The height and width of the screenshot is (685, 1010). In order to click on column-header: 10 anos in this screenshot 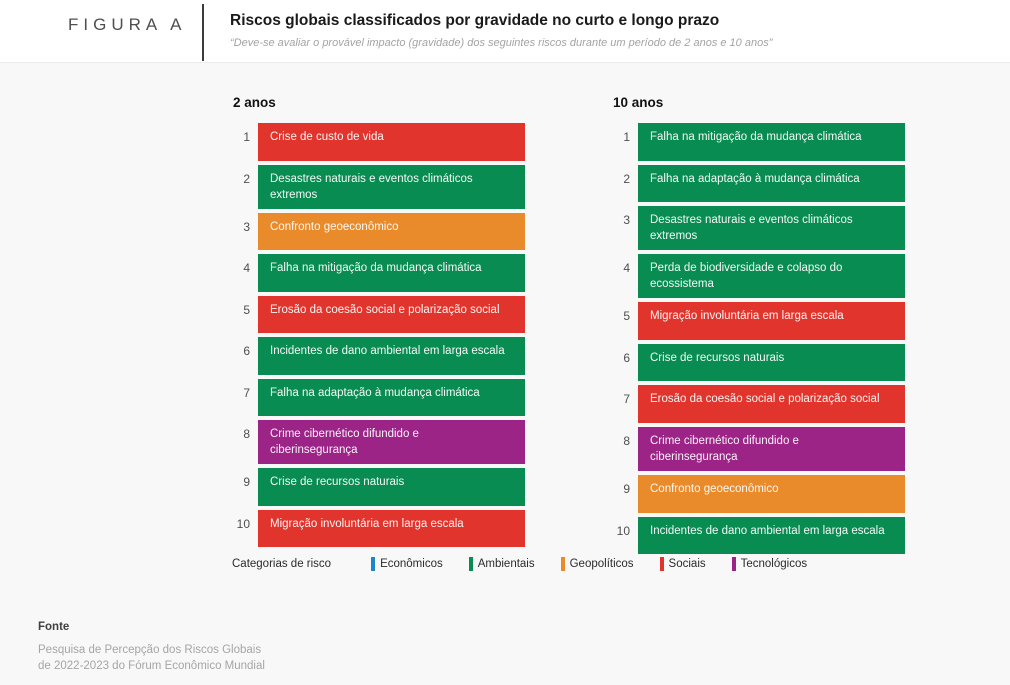, I will do `click(638, 102)`.